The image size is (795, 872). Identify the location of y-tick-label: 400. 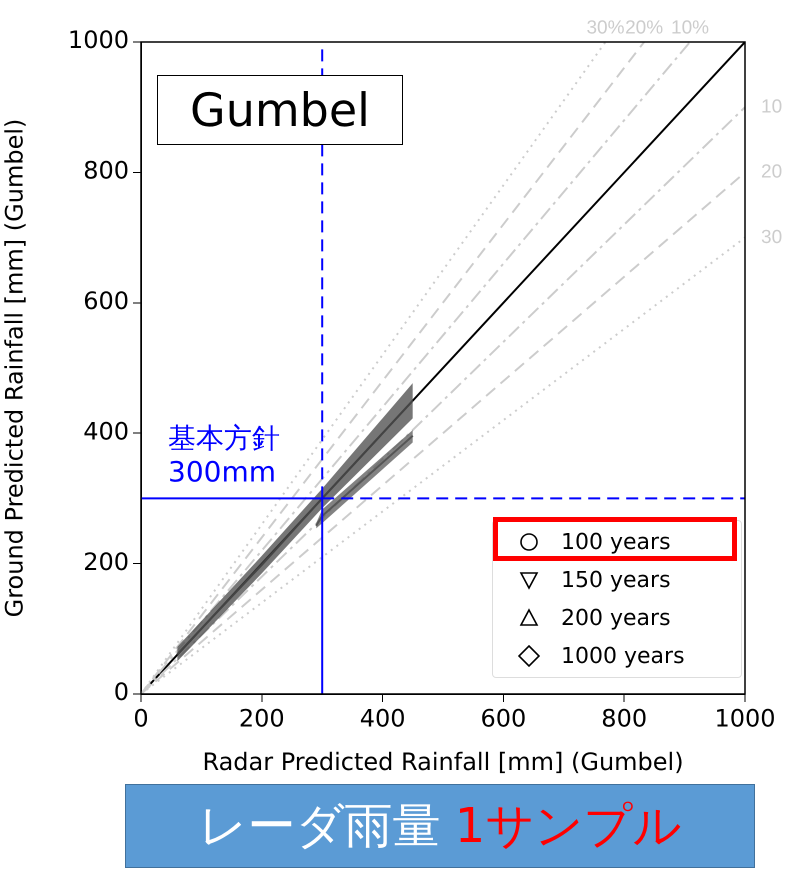
(106, 431).